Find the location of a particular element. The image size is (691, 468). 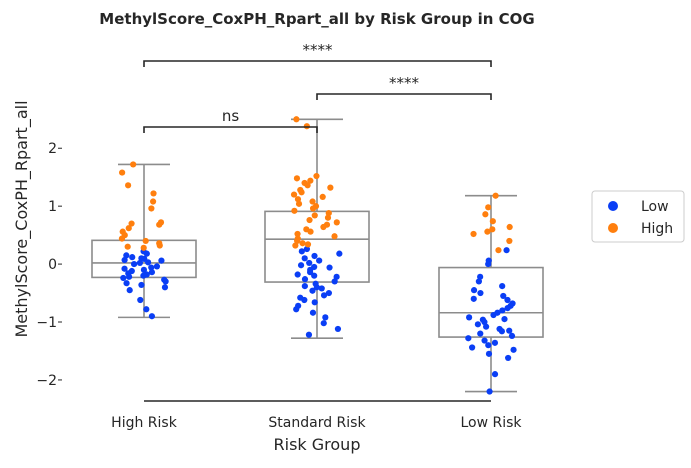

y-axis-label: MethylScore_CoxPH_Rpart_all is located at coordinates (22, 218).